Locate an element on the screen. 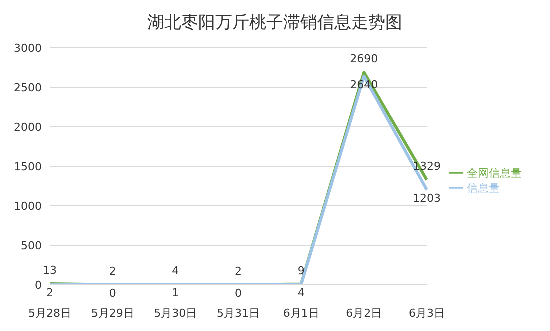 This screenshot has width=550, height=331. y-tick-label: 3000 is located at coordinates (28, 48).